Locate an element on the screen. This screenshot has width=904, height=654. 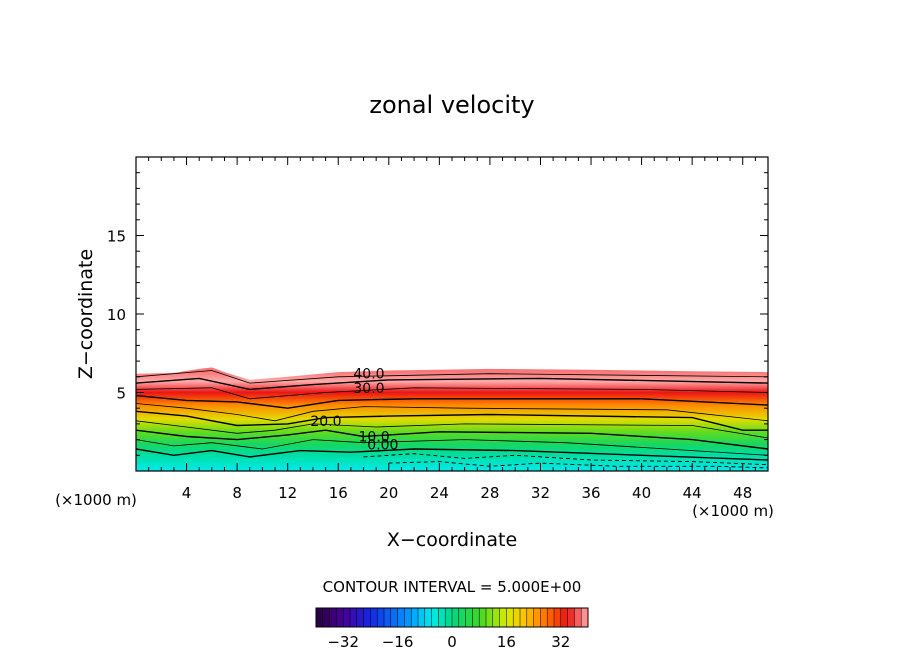
x-tick-label: 4 is located at coordinates (187, 493).